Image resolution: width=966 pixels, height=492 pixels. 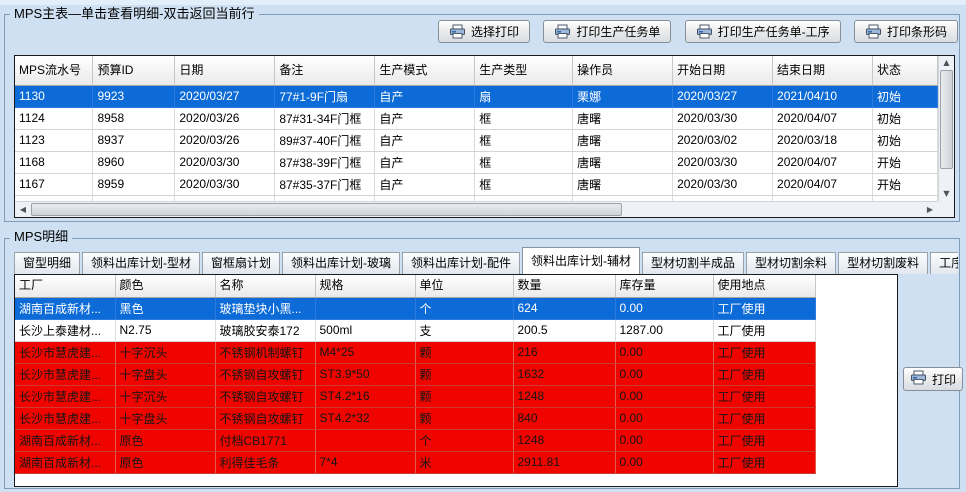 What do you see at coordinates (946, 119) in the screenshot?
I see `vertical-scrollbar-thumb` at bounding box center [946, 119].